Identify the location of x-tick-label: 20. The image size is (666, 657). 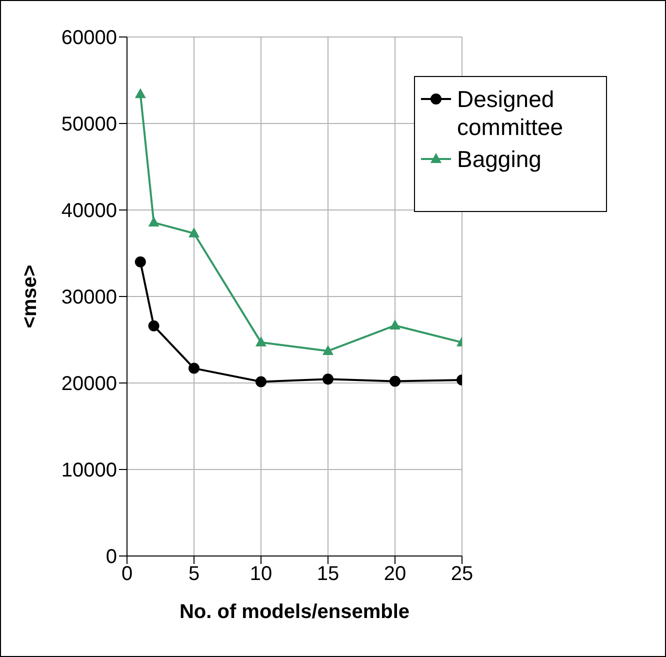
(395, 574).